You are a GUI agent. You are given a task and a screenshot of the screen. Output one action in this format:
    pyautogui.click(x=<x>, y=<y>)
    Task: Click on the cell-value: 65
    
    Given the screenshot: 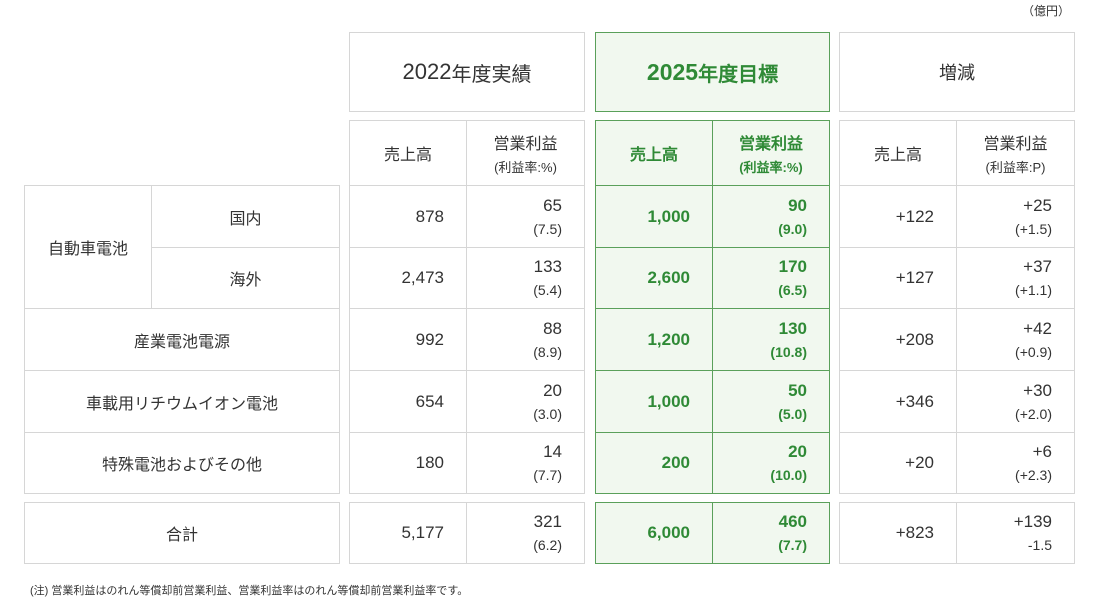 What is the action you would take?
    pyautogui.click(x=552, y=205)
    